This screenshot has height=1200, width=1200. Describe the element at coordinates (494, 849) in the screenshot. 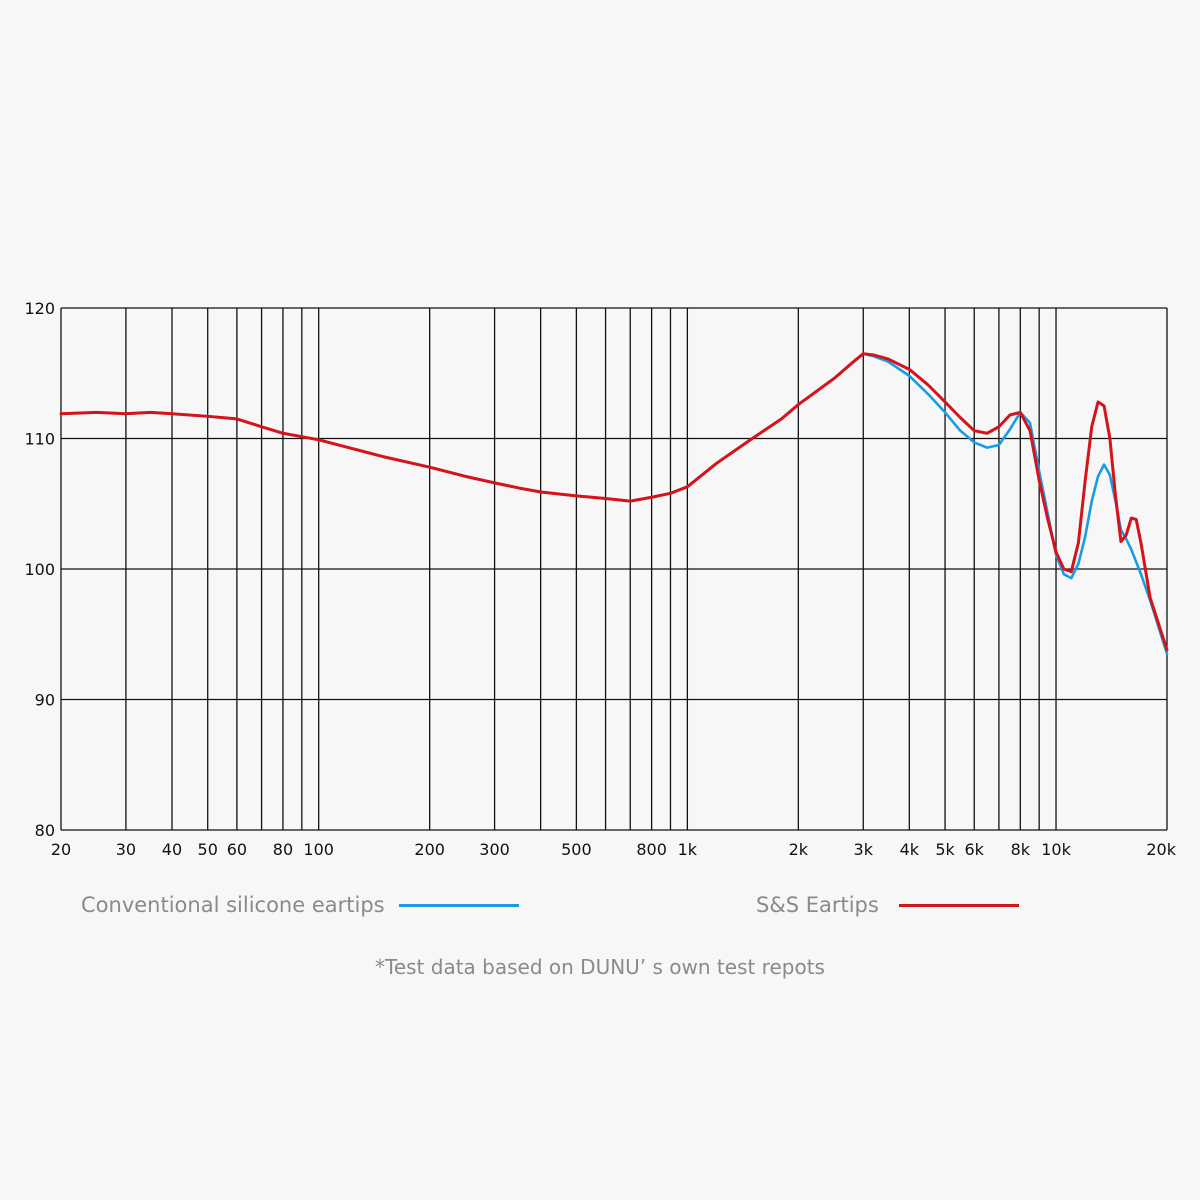

I see `x-tick-label-300: 300` at that location.